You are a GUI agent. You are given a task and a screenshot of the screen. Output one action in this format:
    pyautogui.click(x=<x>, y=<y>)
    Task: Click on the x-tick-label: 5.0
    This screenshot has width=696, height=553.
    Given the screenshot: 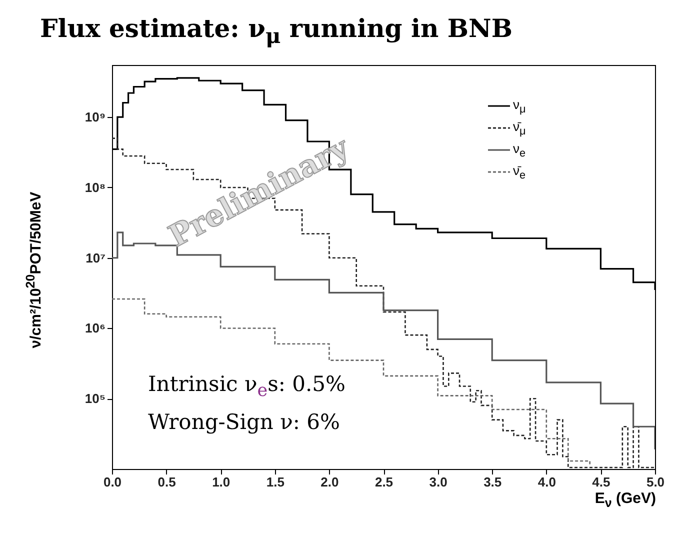 What is the action you would take?
    pyautogui.click(x=655, y=482)
    